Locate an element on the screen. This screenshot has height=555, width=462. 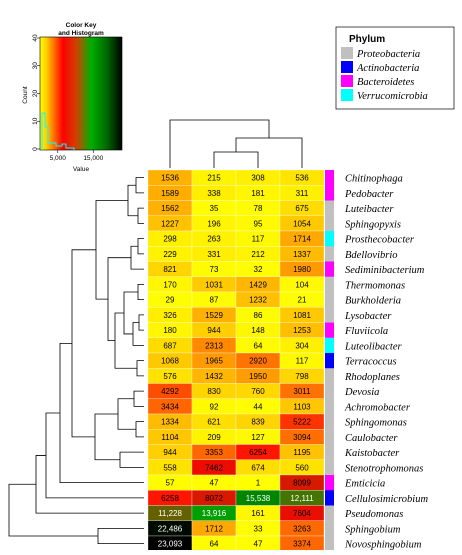
cell-value-label: 161 is located at coordinates (258, 513).